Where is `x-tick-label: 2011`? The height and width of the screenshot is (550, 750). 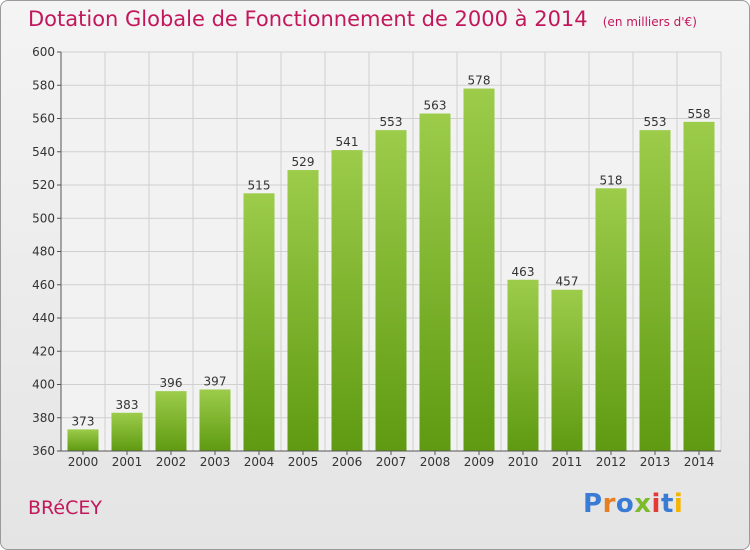
x-tick-label: 2011 is located at coordinates (567, 462).